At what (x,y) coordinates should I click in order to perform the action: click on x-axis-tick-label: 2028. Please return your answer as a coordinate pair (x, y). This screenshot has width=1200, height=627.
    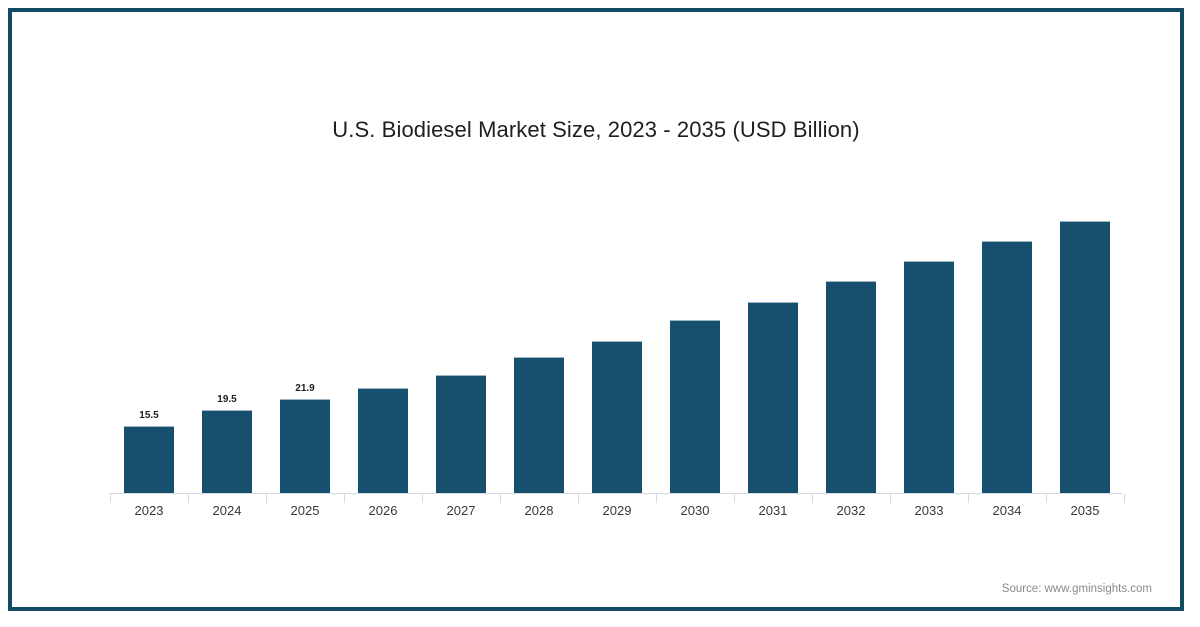
    Looking at the image, I should click on (539, 510).